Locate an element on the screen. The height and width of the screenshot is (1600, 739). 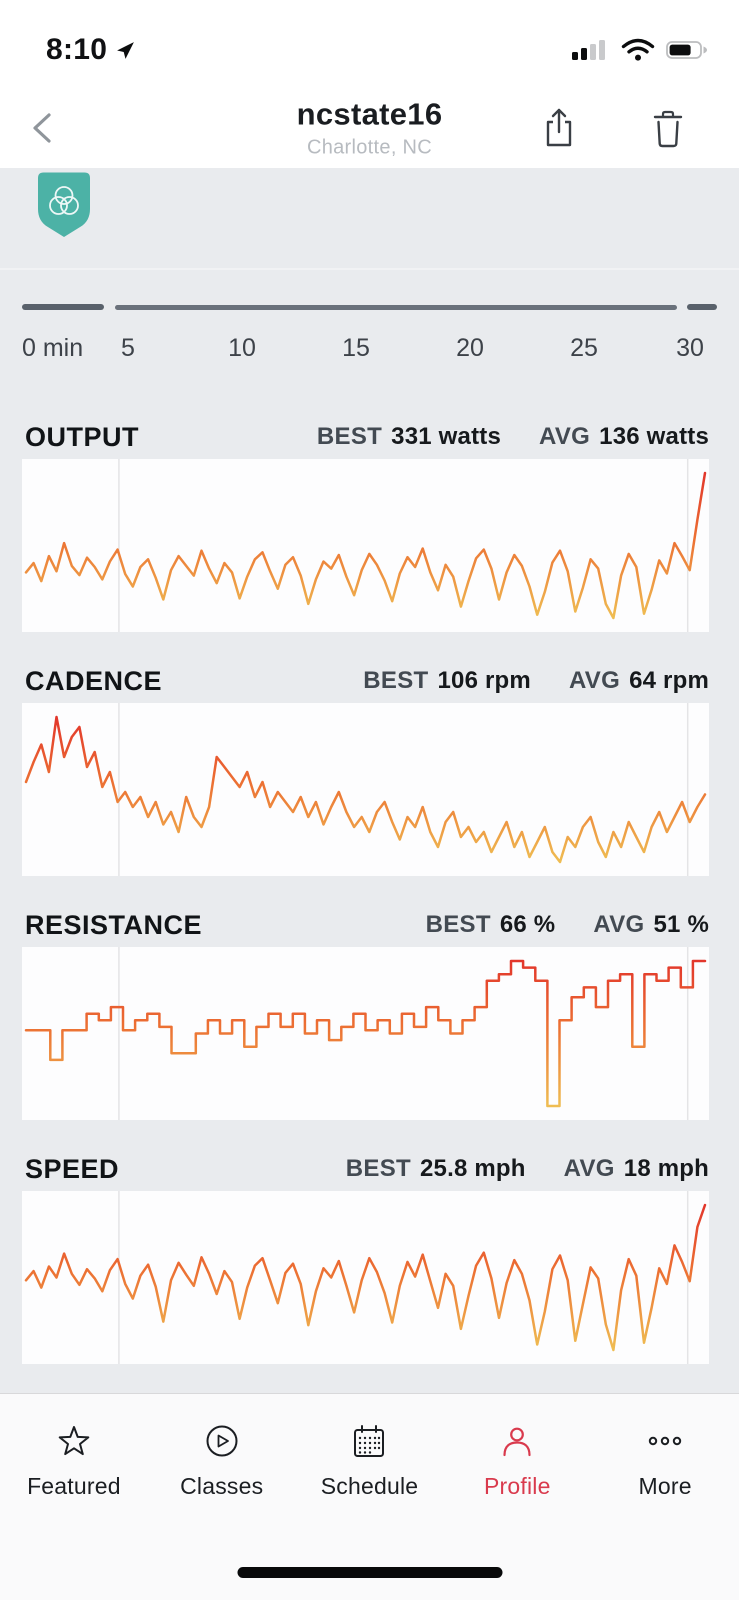
nav-bar: ncstate16 Charlotte, NC is located at coordinates (369, 128).